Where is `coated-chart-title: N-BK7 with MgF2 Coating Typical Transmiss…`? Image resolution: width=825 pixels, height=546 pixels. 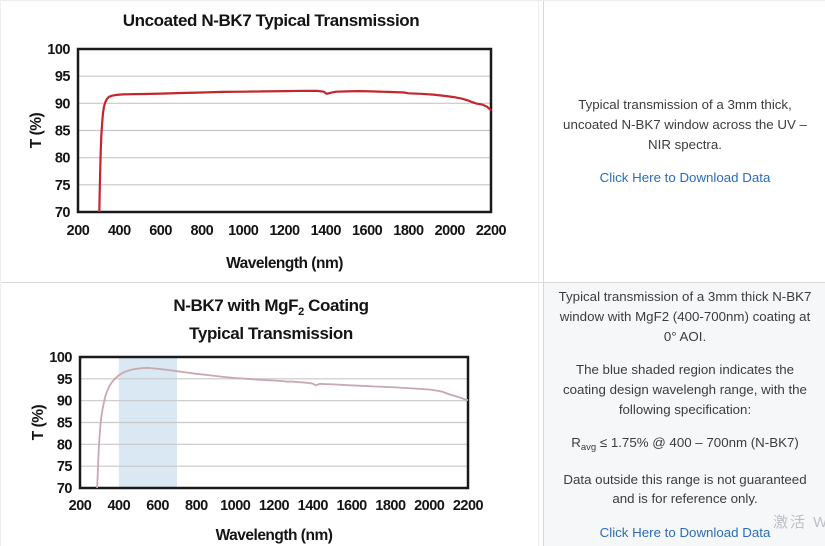
coated-chart-title: N-BK7 with MgF2 Coating Typical Transmiss… is located at coordinates (271, 319).